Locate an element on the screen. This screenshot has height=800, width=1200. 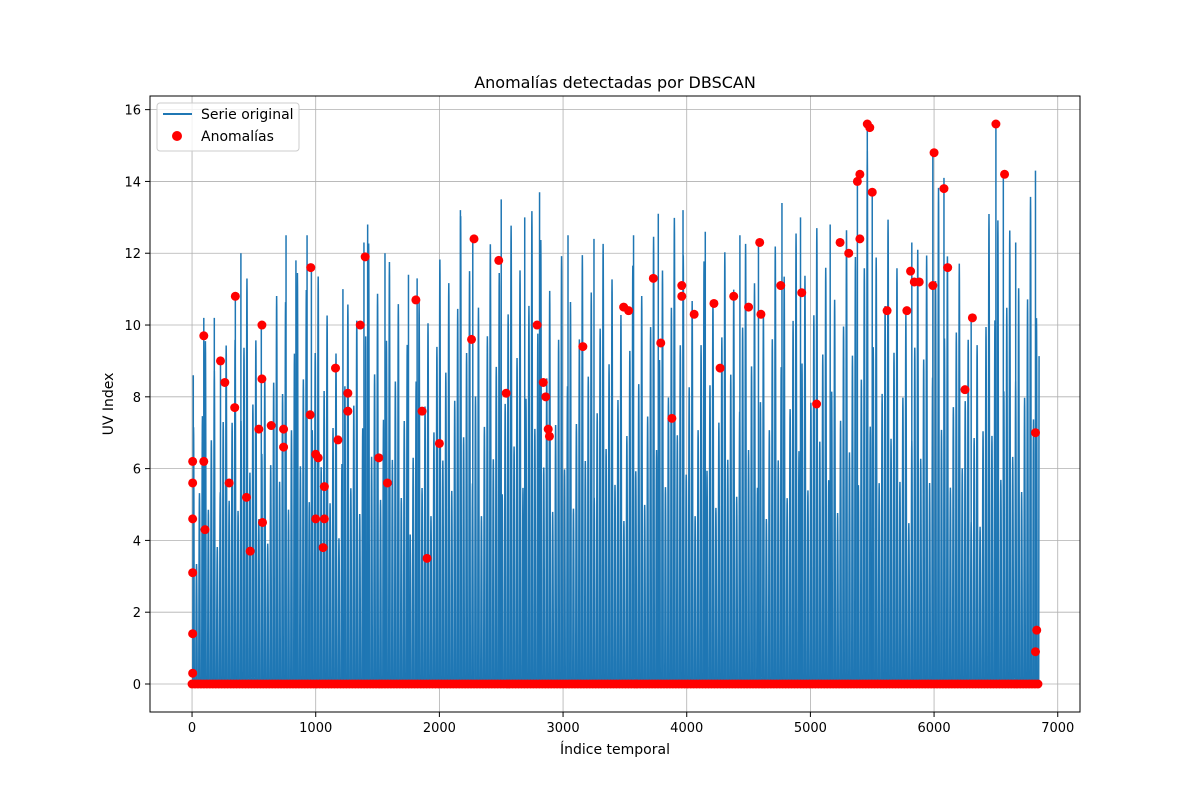
legend: Serie original Anomalías is located at coordinates (228, 127).